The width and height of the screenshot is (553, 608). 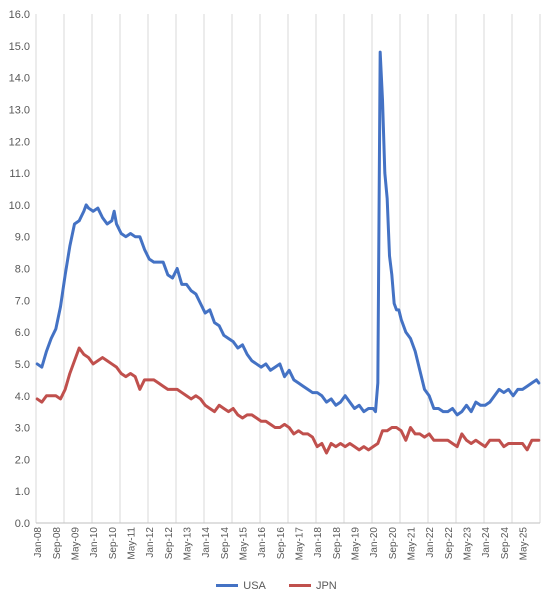 What do you see at coordinates (113, 543) in the screenshot?
I see `x-tick-label: Sep-10` at bounding box center [113, 543].